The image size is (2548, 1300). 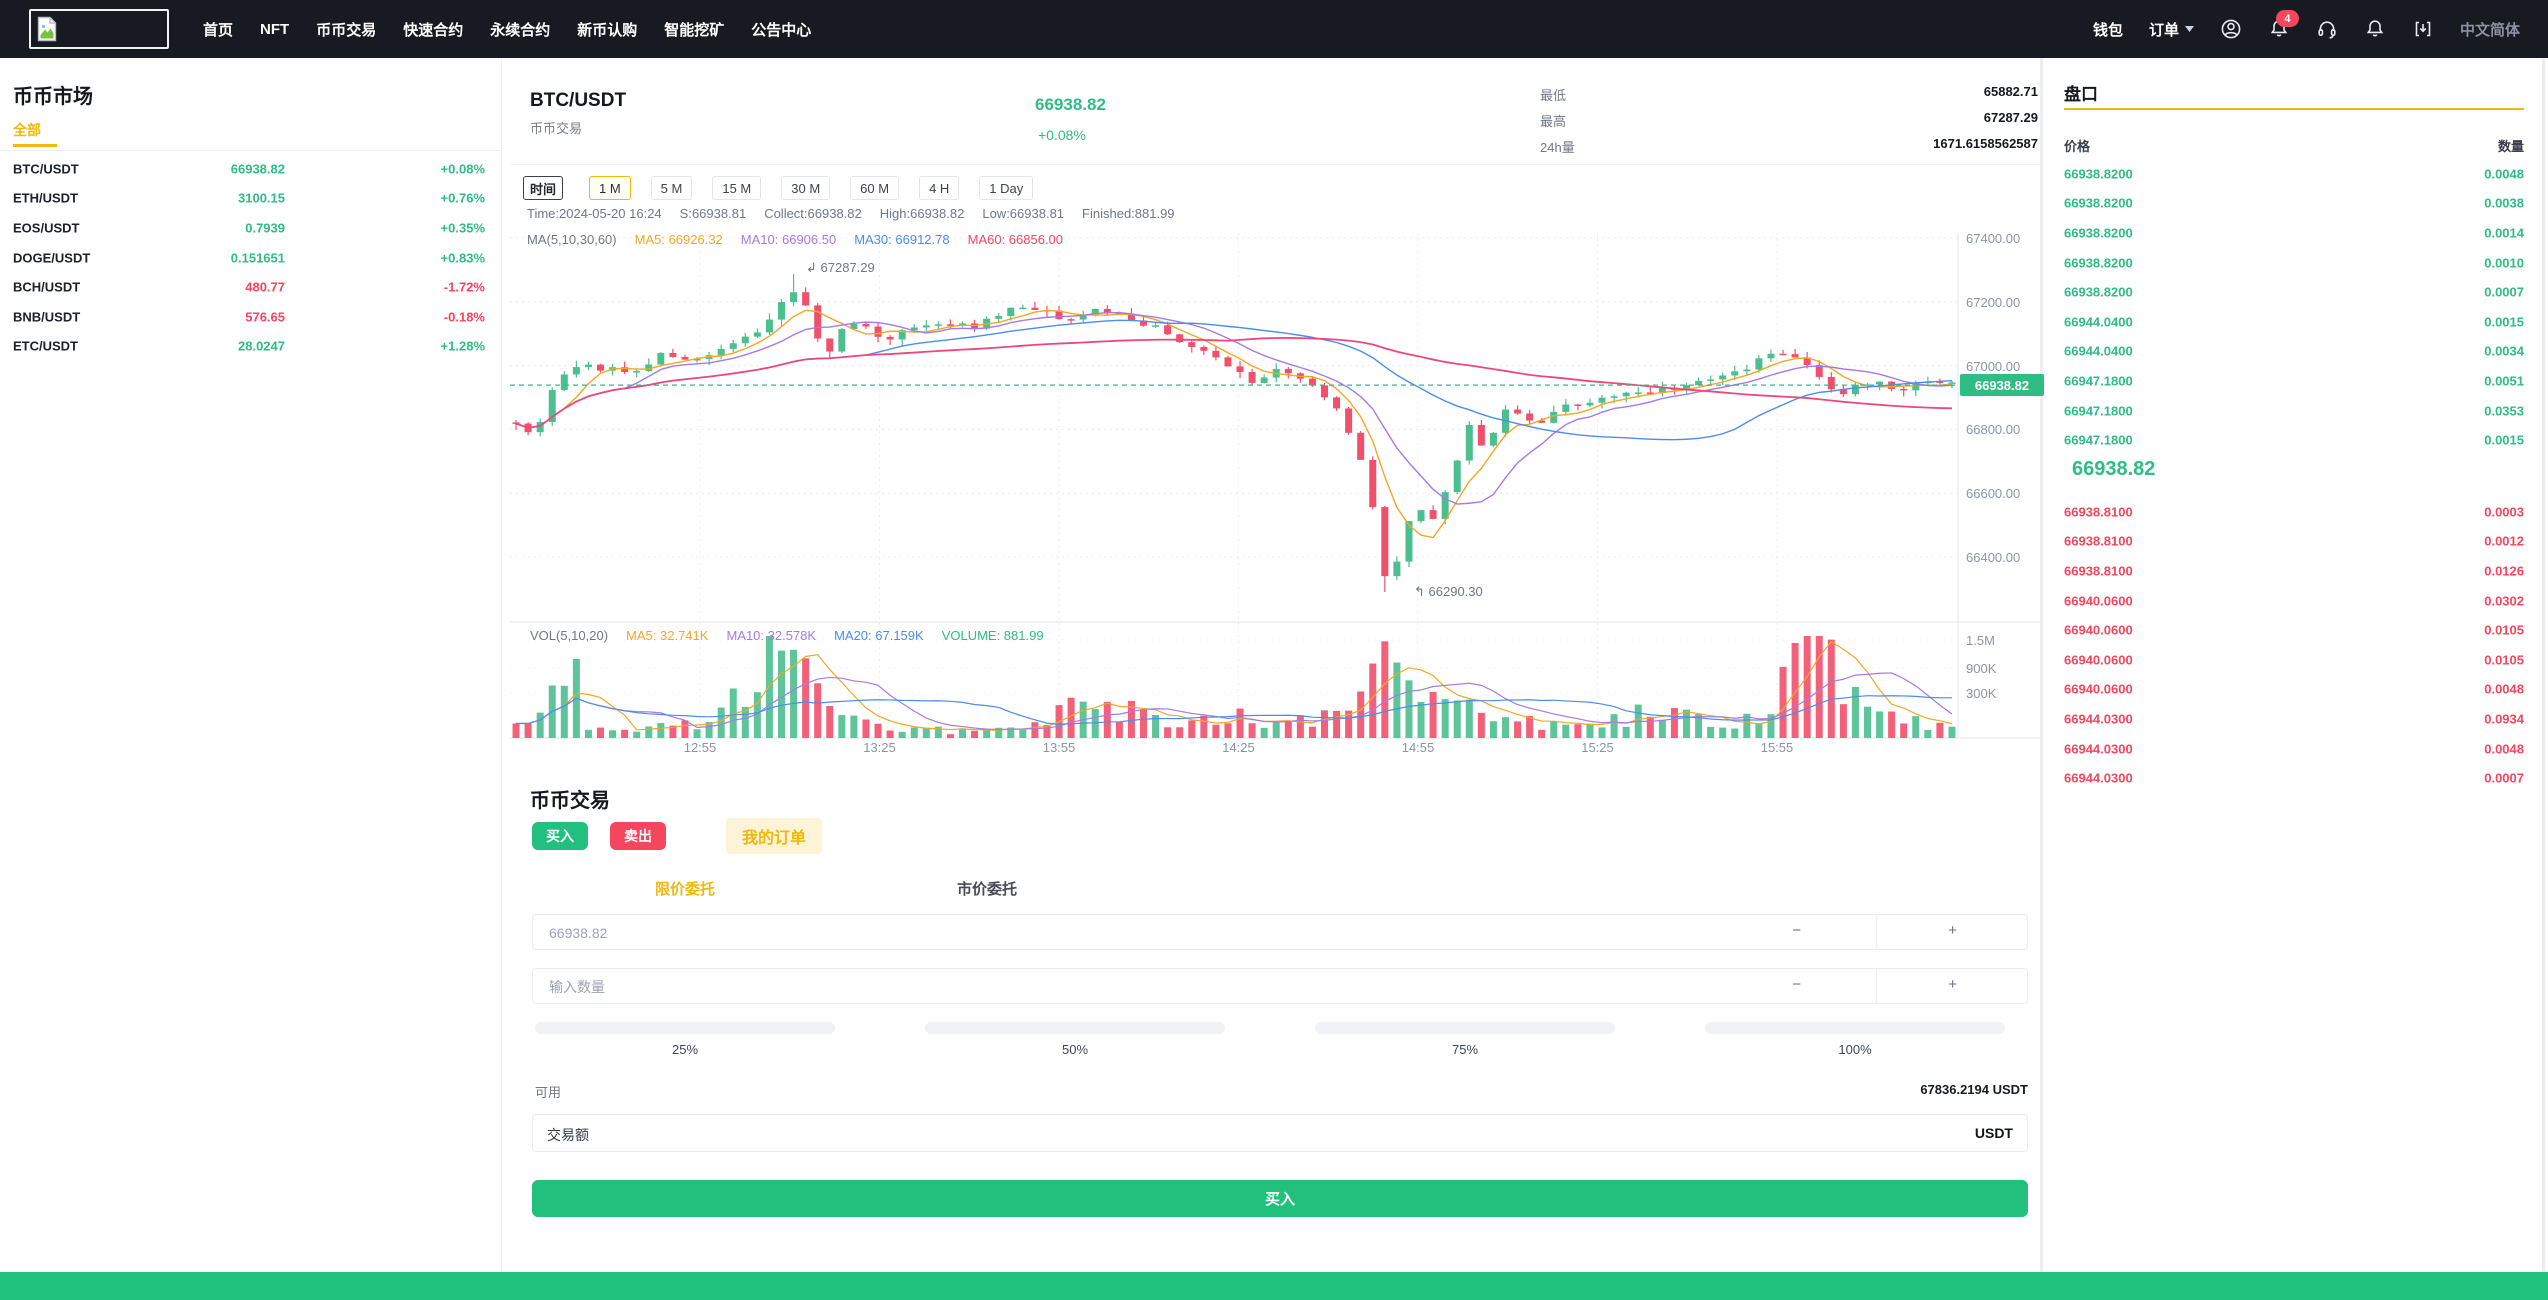 What do you see at coordinates (99, 29) in the screenshot?
I see `logo` at bounding box center [99, 29].